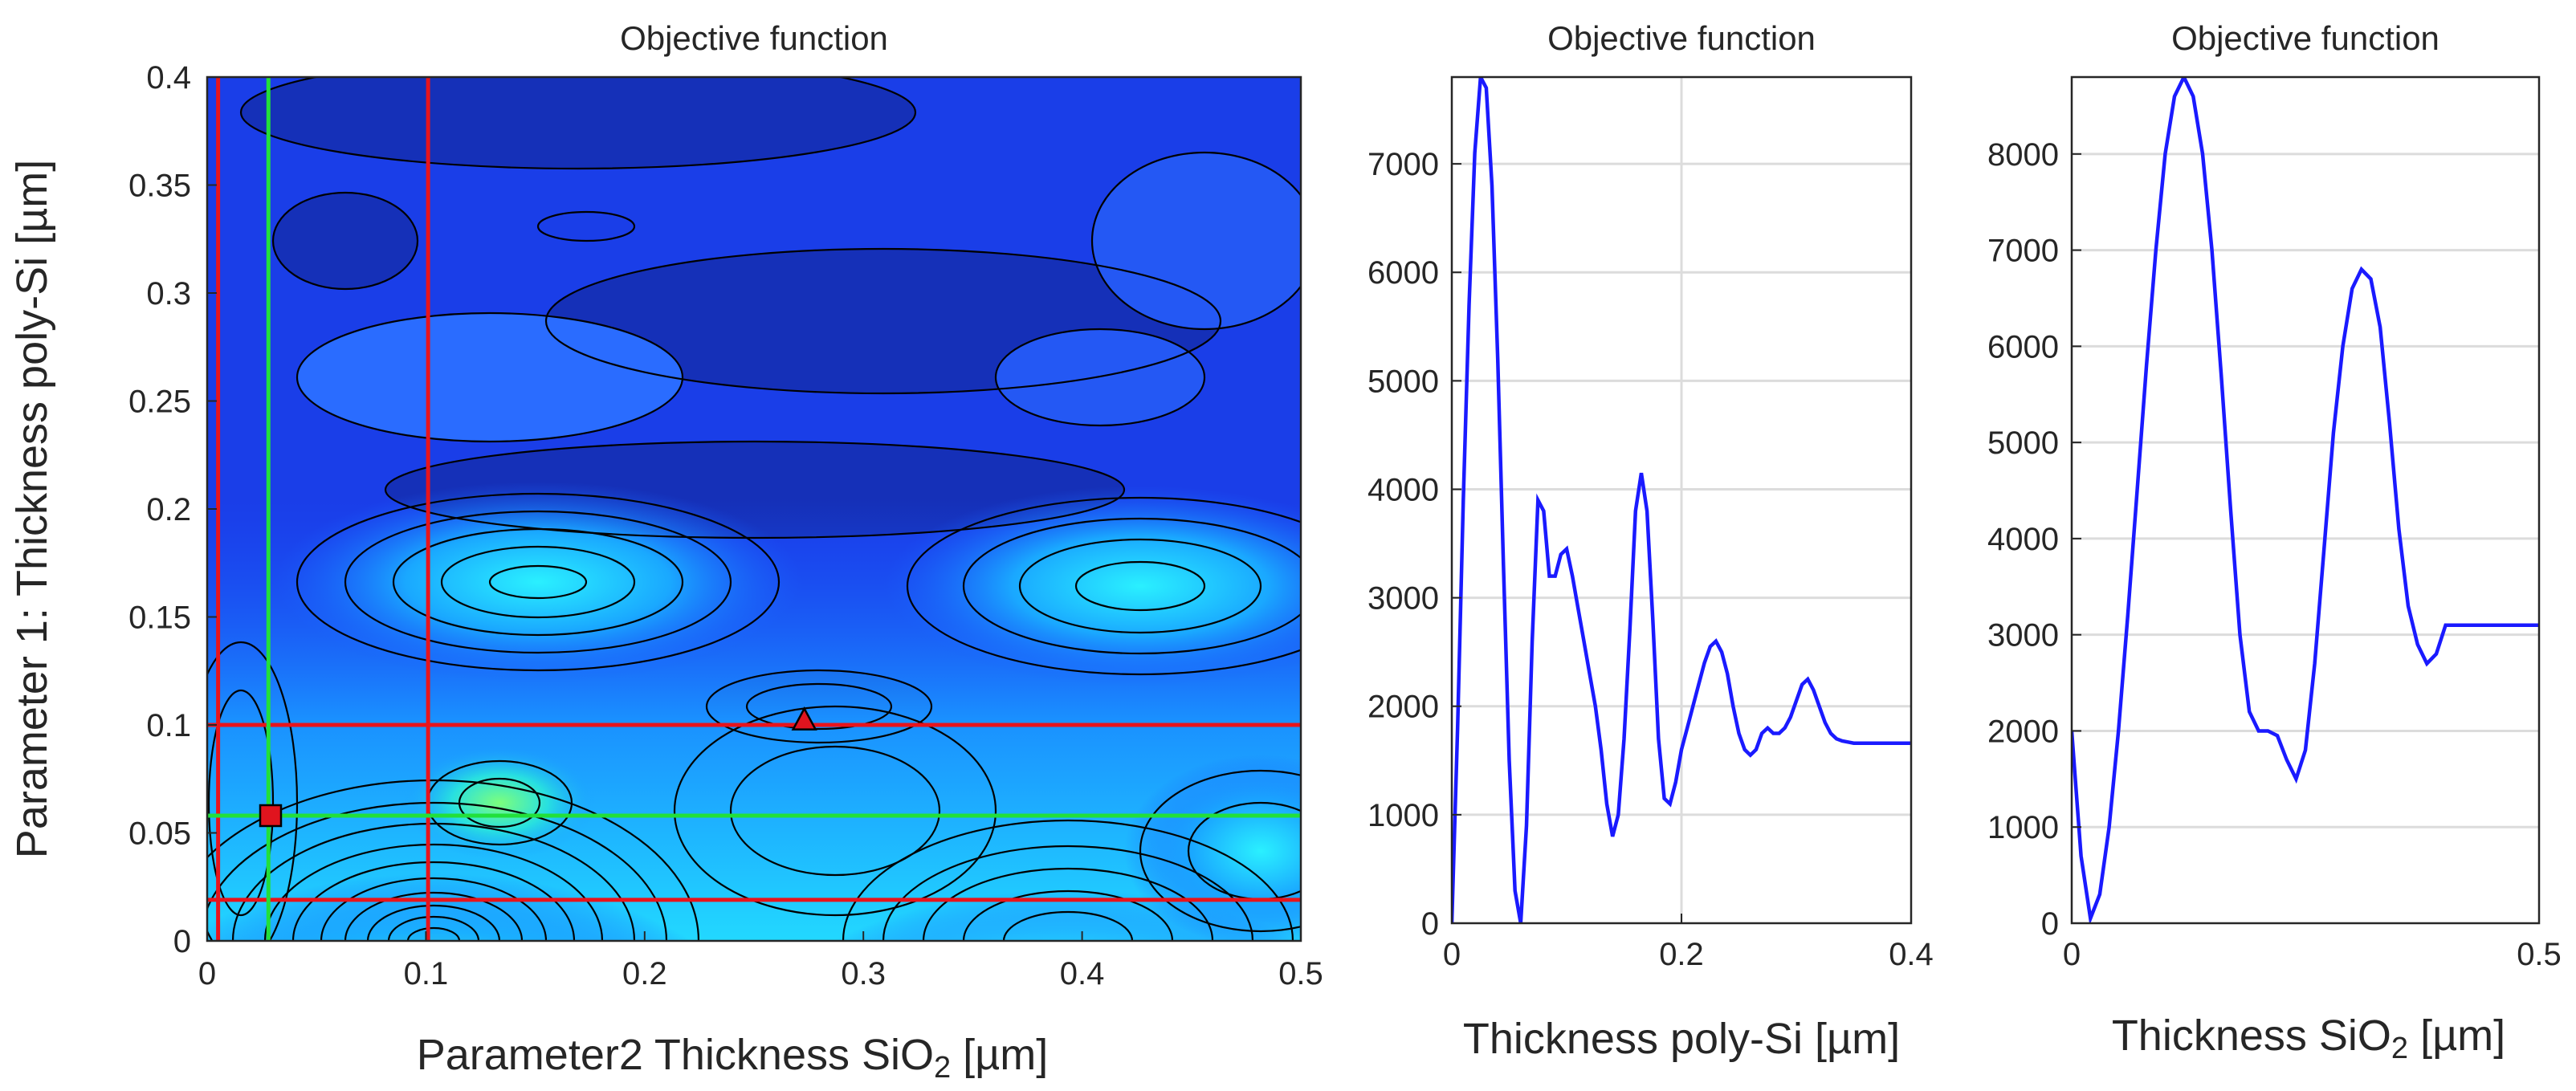 Image resolution: width=2576 pixels, height=1091 pixels. I want to click on sio2-y-tick-label: 5000, so click(2023, 443).